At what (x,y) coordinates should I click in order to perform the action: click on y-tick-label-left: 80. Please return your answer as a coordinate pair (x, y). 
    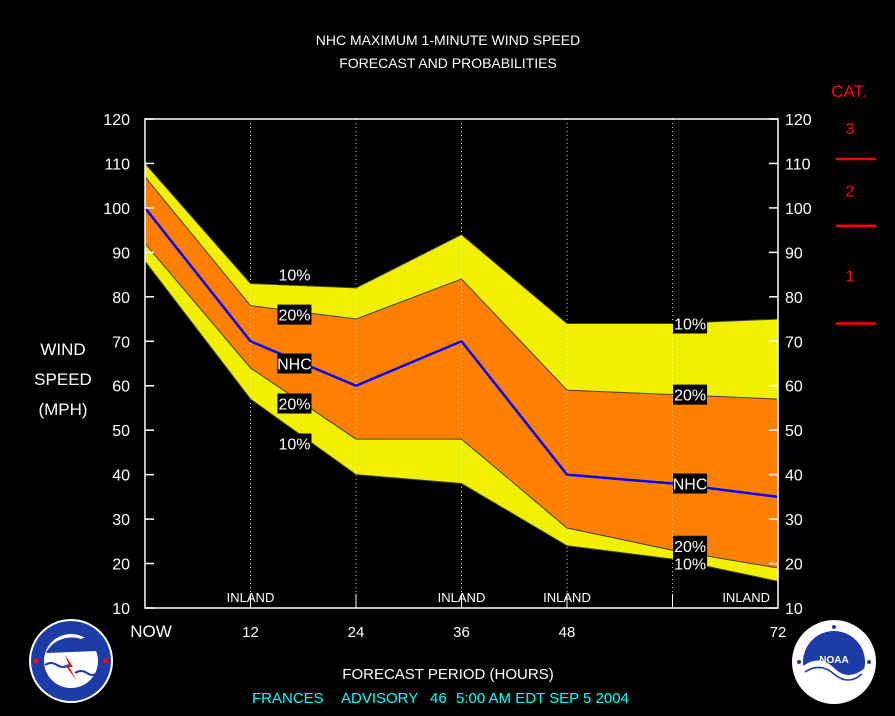
    Looking at the image, I should click on (121, 298).